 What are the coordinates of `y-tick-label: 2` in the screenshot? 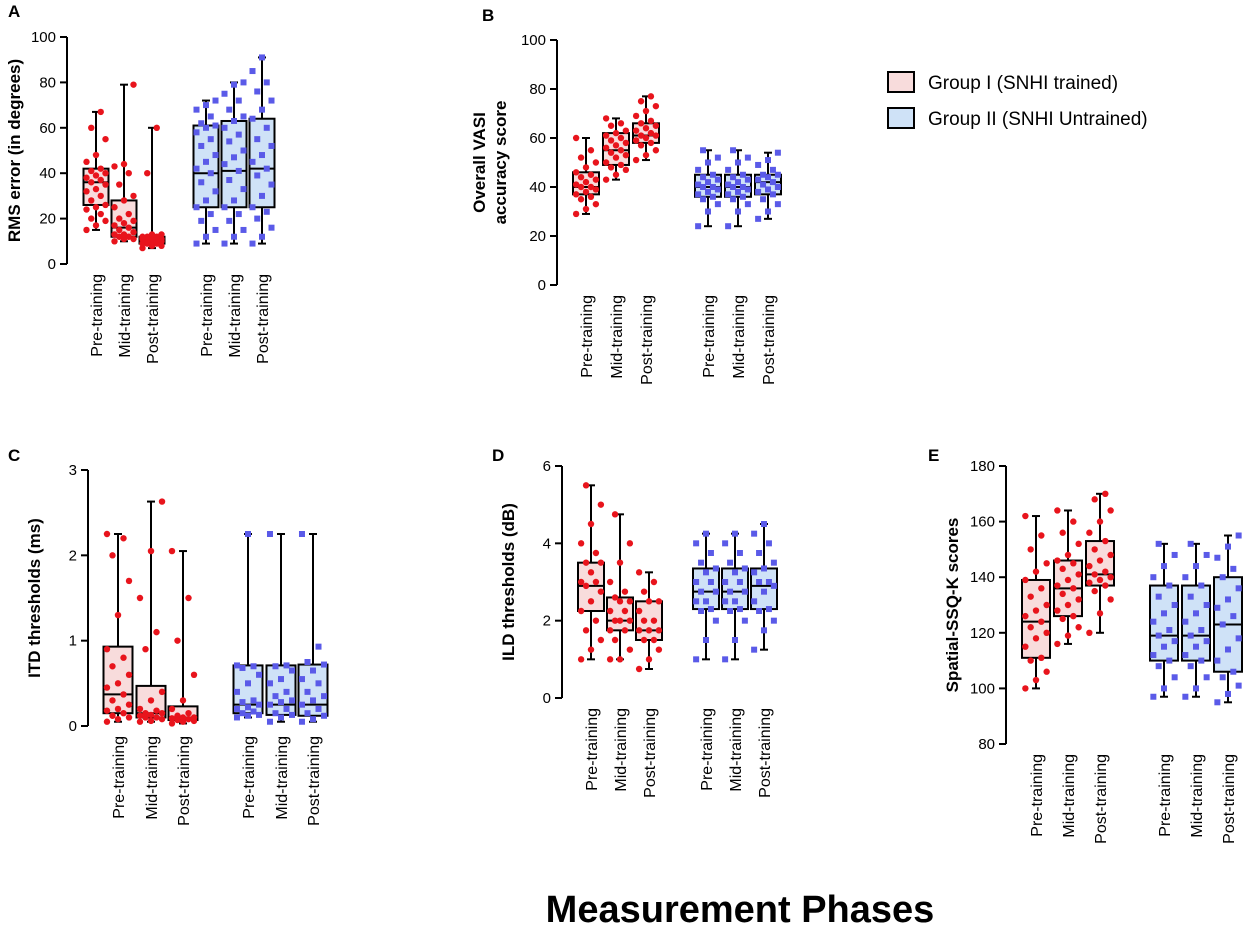 It's located at (547, 621).